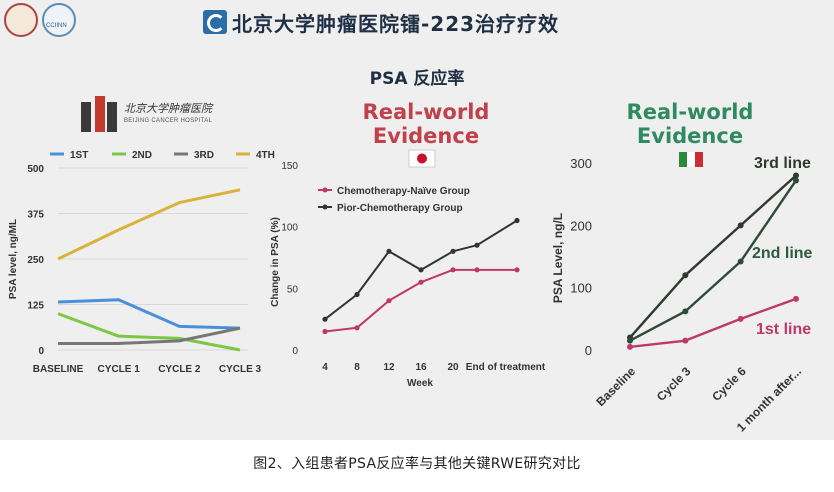 This screenshot has width=834, height=492. What do you see at coordinates (420, 383) in the screenshot?
I see `x-axis-label: Week` at bounding box center [420, 383].